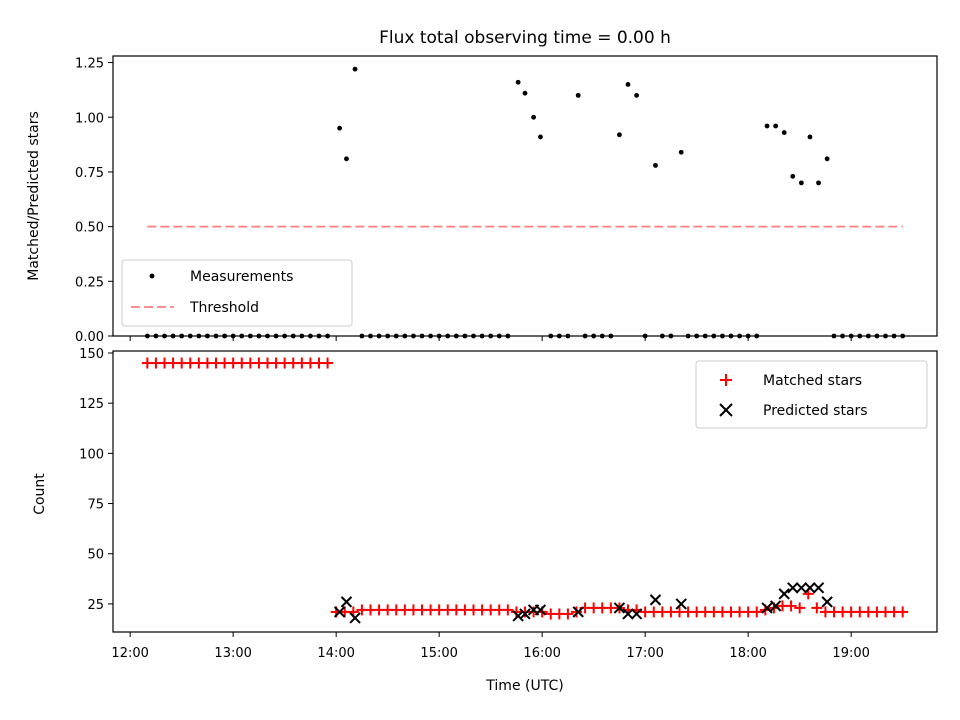 This screenshot has height=720, width=960. Describe the element at coordinates (747, 653) in the screenshot. I see `x-tick-label: 18:00` at that location.